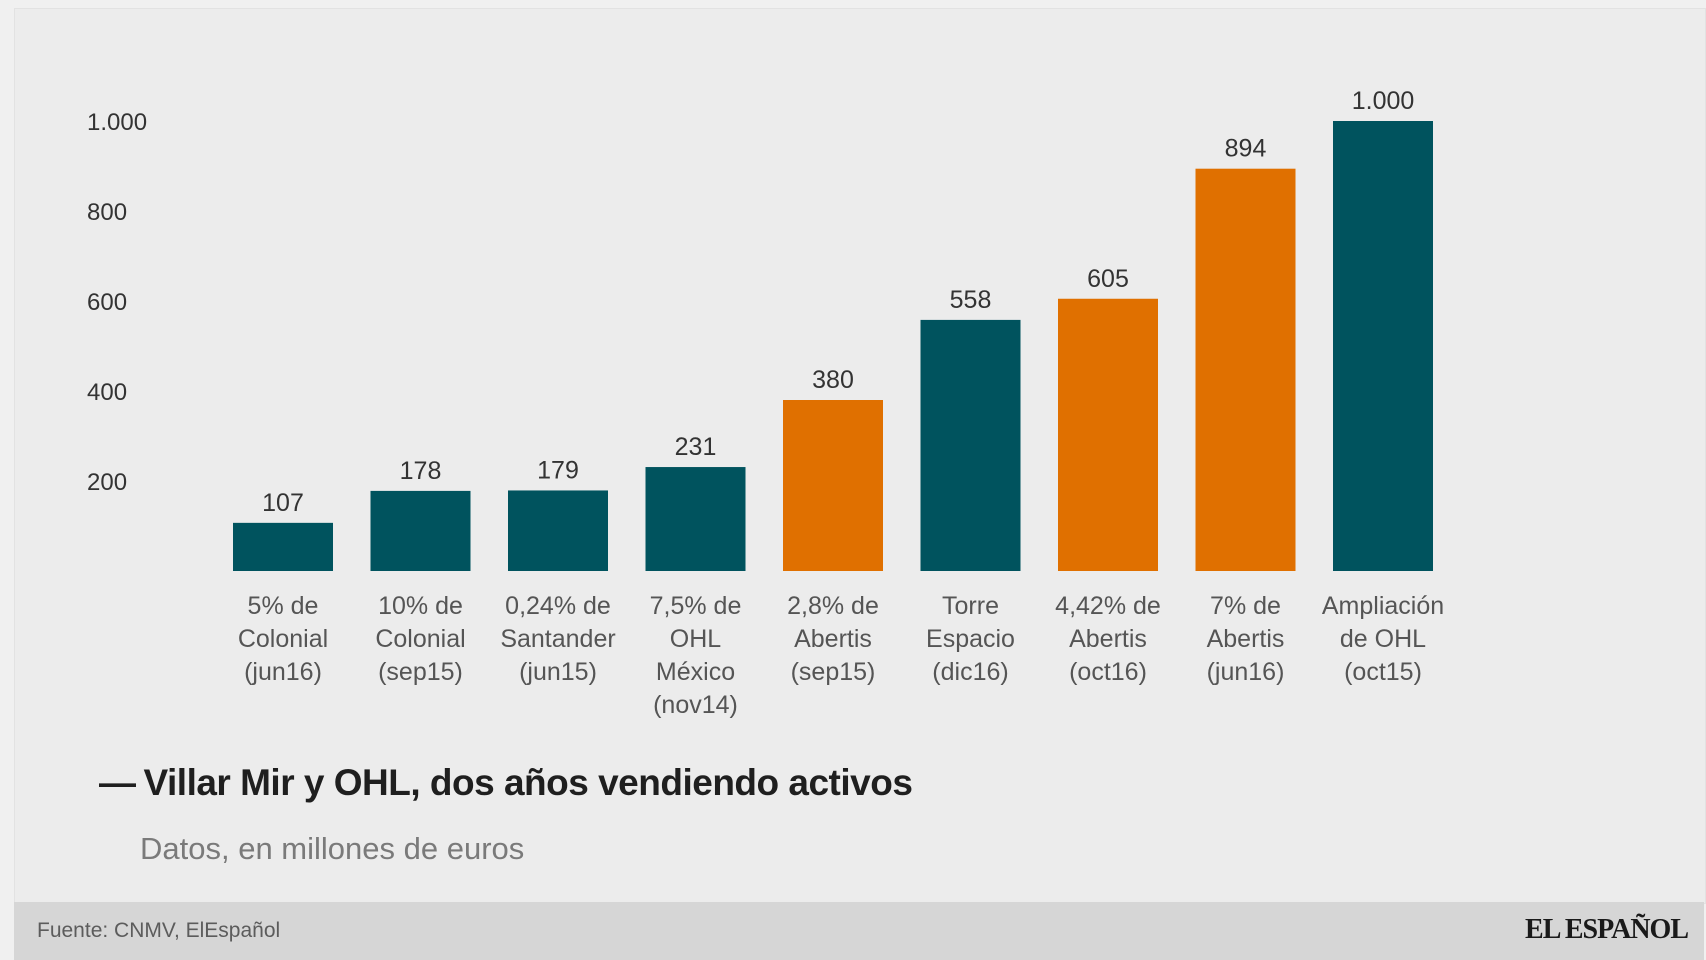 The width and height of the screenshot is (1706, 960). Describe the element at coordinates (117, 782) in the screenshot. I see `title-dash: —` at that location.